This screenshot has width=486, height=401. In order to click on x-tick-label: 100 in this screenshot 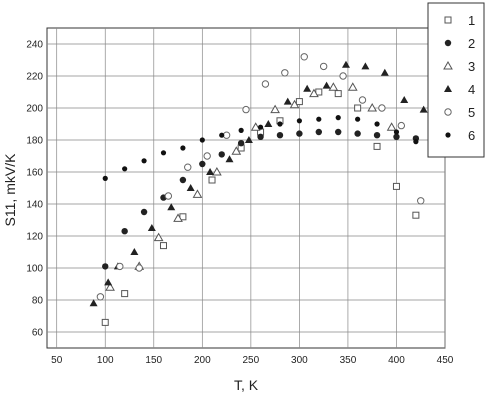, I will do `click(105, 360)`.